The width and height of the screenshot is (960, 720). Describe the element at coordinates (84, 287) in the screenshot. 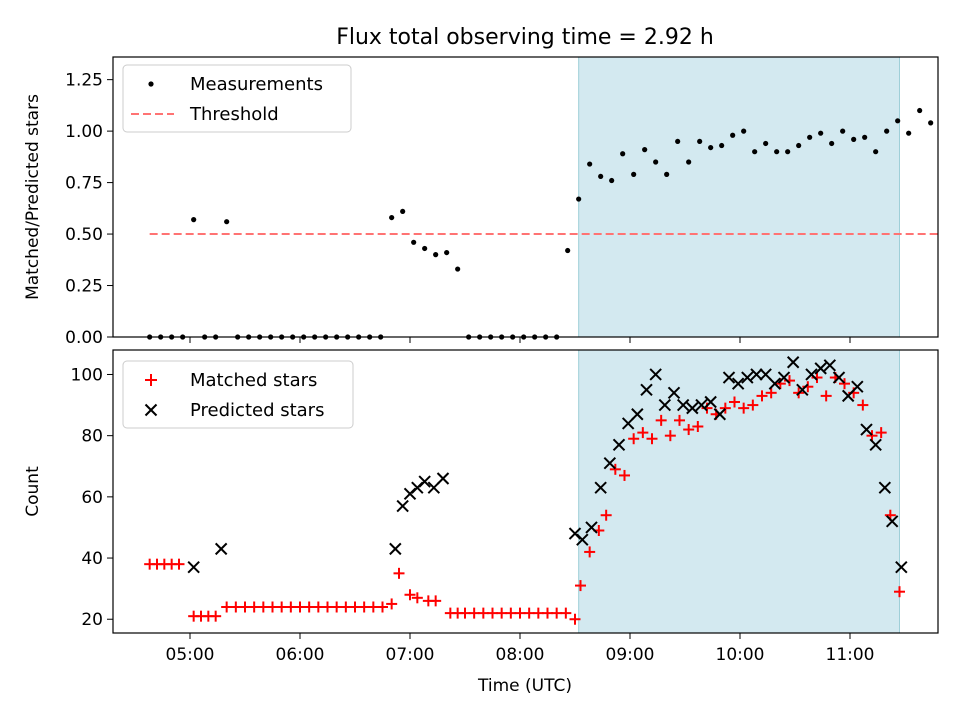

I see `y-tick-label: 0.25` at that location.